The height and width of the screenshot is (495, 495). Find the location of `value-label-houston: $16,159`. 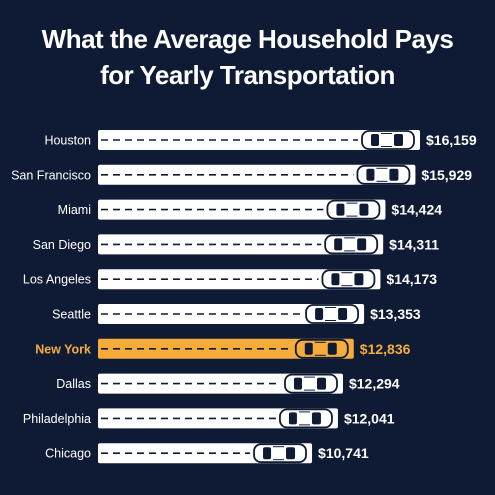

value-label-houston: $16,159 is located at coordinates (451, 140).